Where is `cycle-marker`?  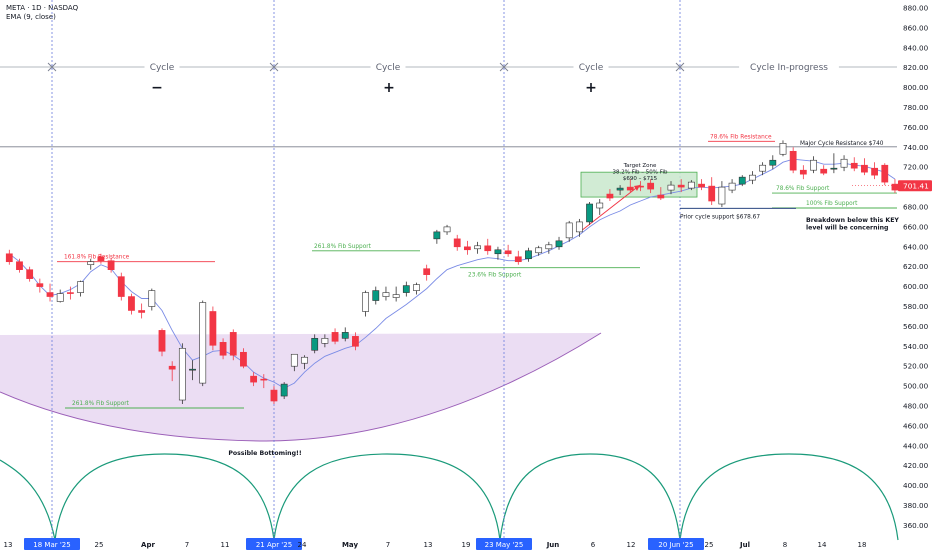 cycle-marker is located at coordinates (680, 67).